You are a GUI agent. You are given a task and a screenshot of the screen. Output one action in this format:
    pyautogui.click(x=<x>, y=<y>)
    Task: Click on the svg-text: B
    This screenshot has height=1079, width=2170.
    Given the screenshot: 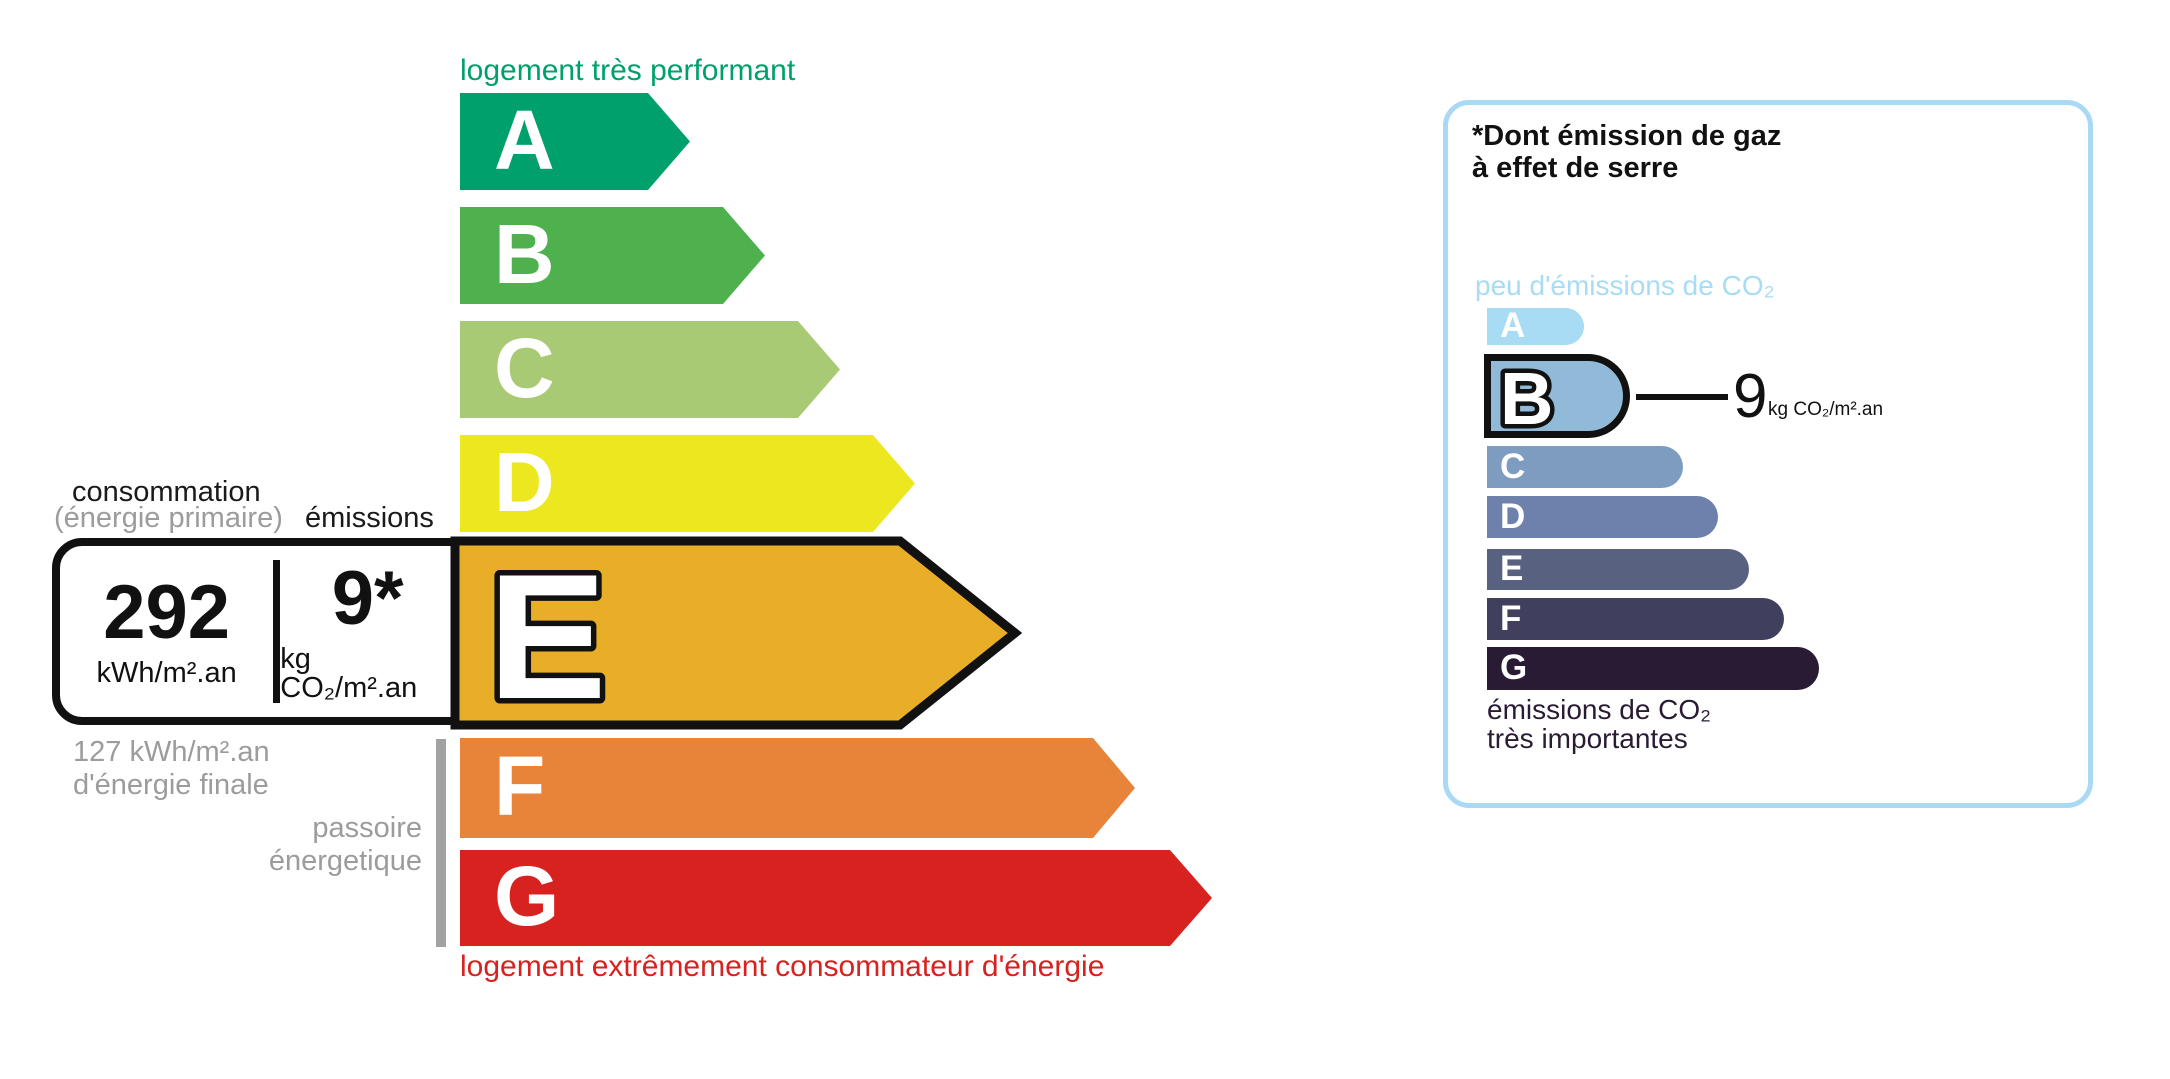 What is the action you would take?
    pyautogui.click(x=1526, y=398)
    